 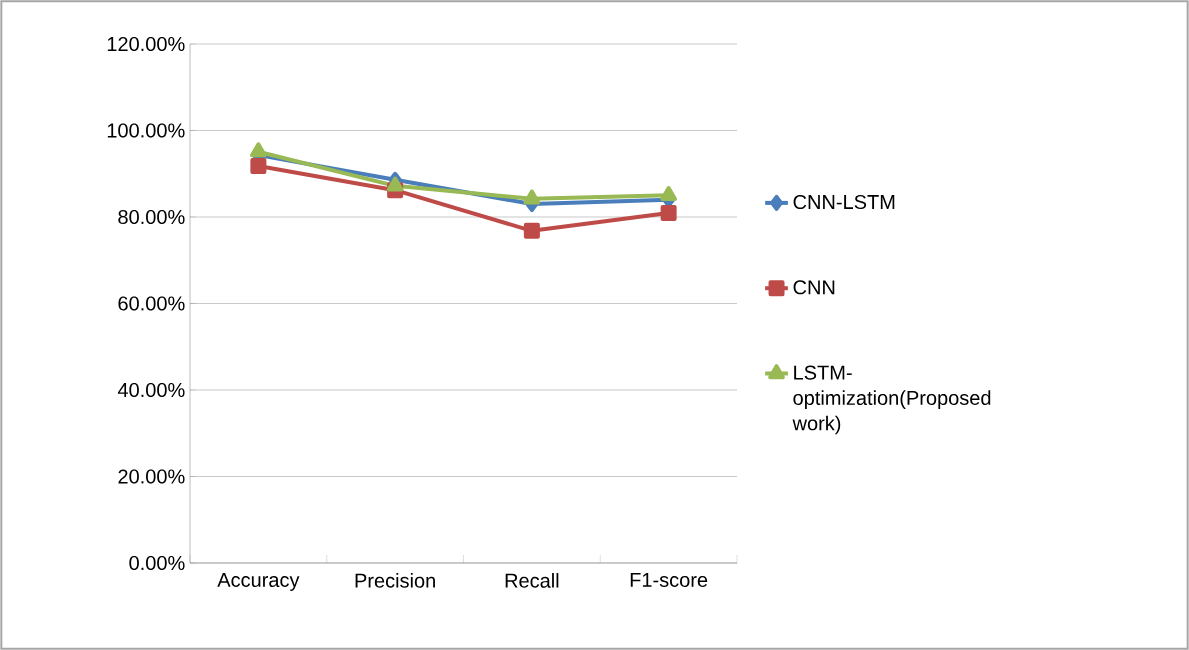 What do you see at coordinates (146, 44) in the screenshot?
I see `y-tick-label: 120.00%` at bounding box center [146, 44].